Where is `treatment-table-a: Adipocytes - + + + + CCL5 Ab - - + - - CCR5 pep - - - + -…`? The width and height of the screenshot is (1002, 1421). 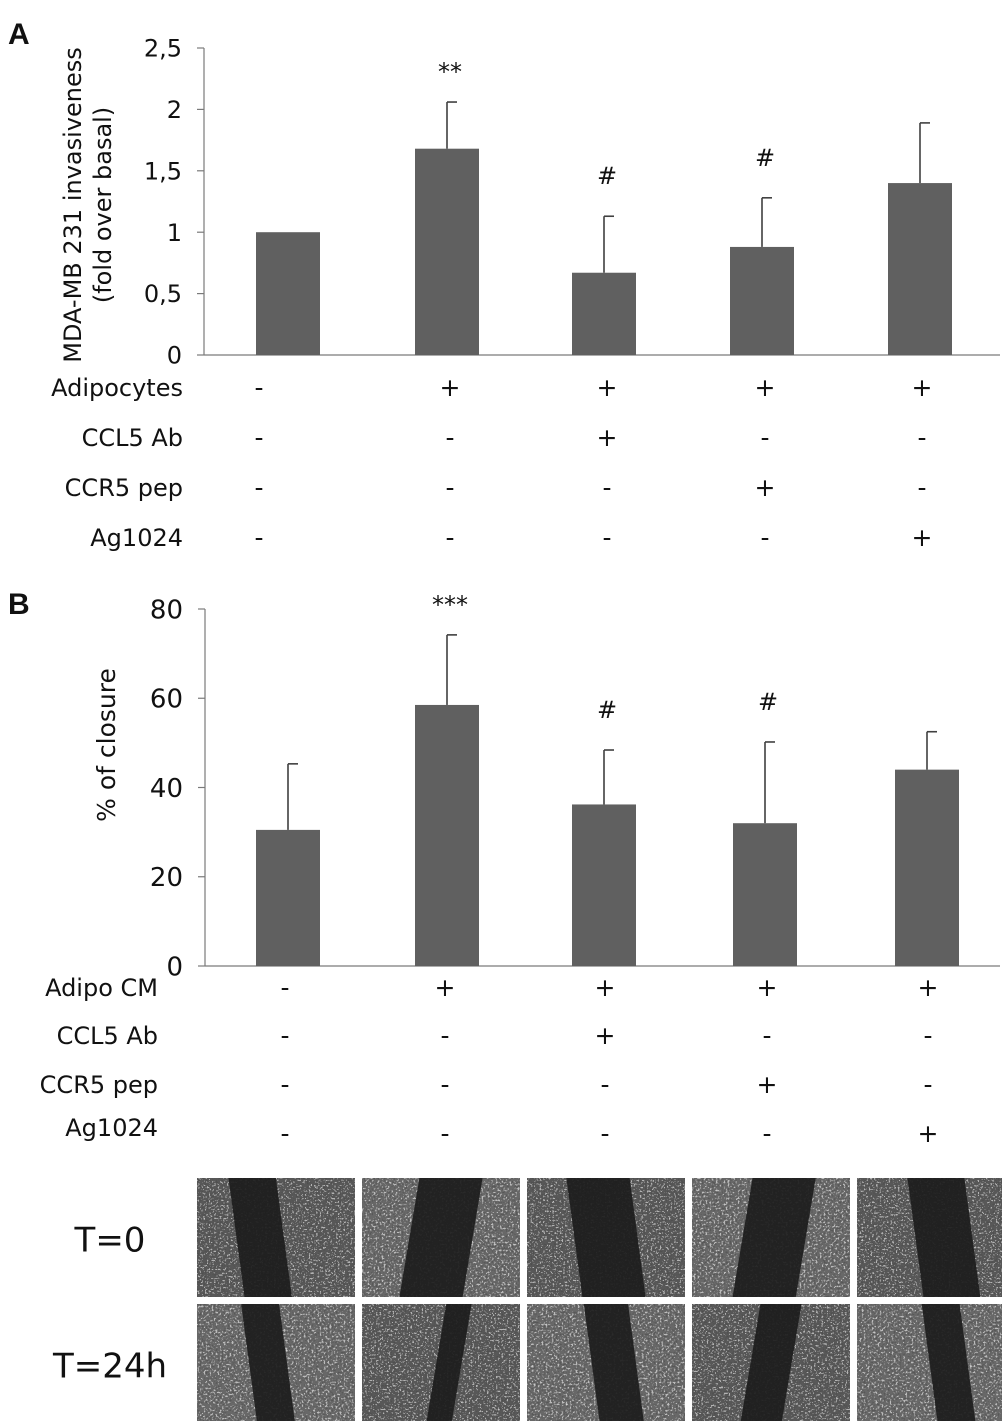 treatment-table-a: Adipocytes - + + + + CCL5 Ab - - + - - CCR5 pep - - - + -… is located at coordinates (491, 462).